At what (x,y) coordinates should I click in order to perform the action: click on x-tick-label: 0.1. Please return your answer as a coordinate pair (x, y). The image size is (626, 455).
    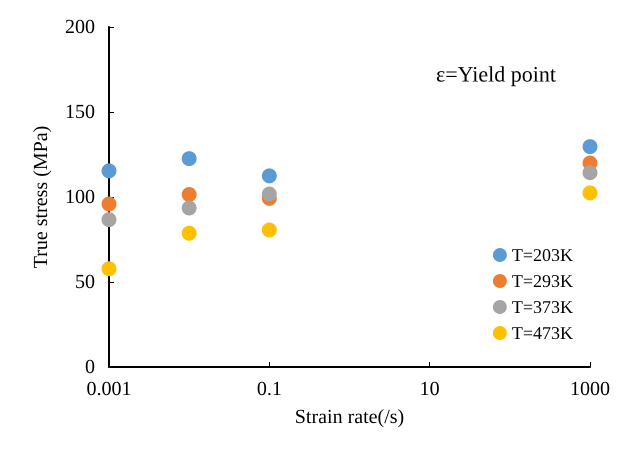
    Looking at the image, I should click on (269, 389).